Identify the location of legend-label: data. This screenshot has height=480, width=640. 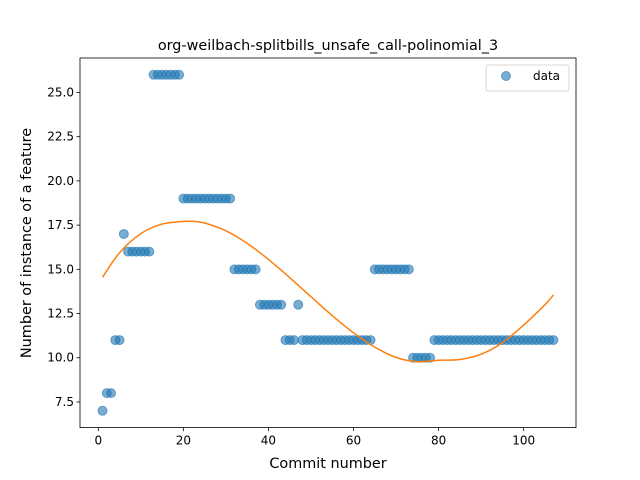
(546, 76).